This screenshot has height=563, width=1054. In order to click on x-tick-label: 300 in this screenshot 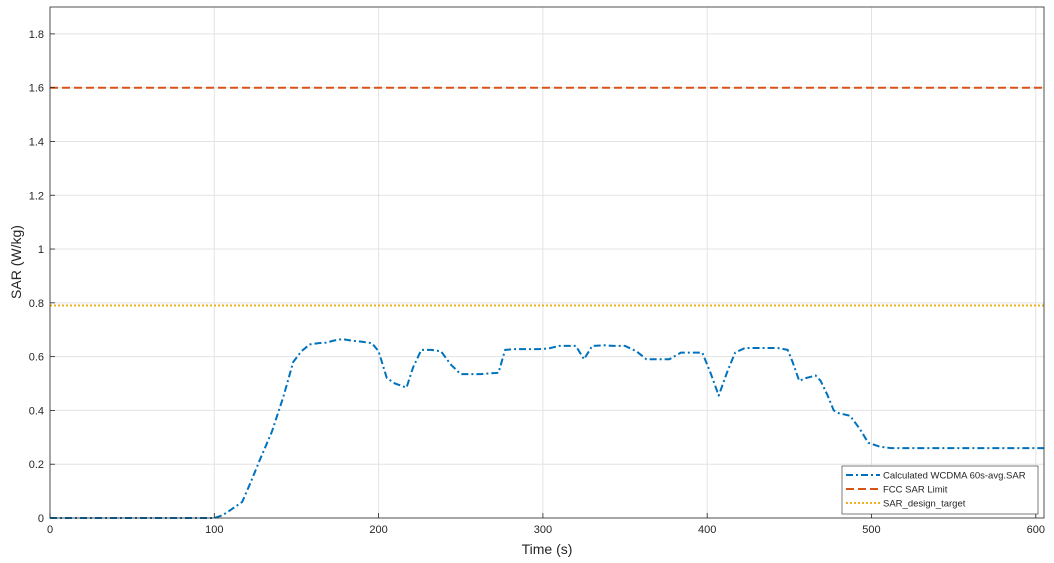, I will do `click(543, 530)`.